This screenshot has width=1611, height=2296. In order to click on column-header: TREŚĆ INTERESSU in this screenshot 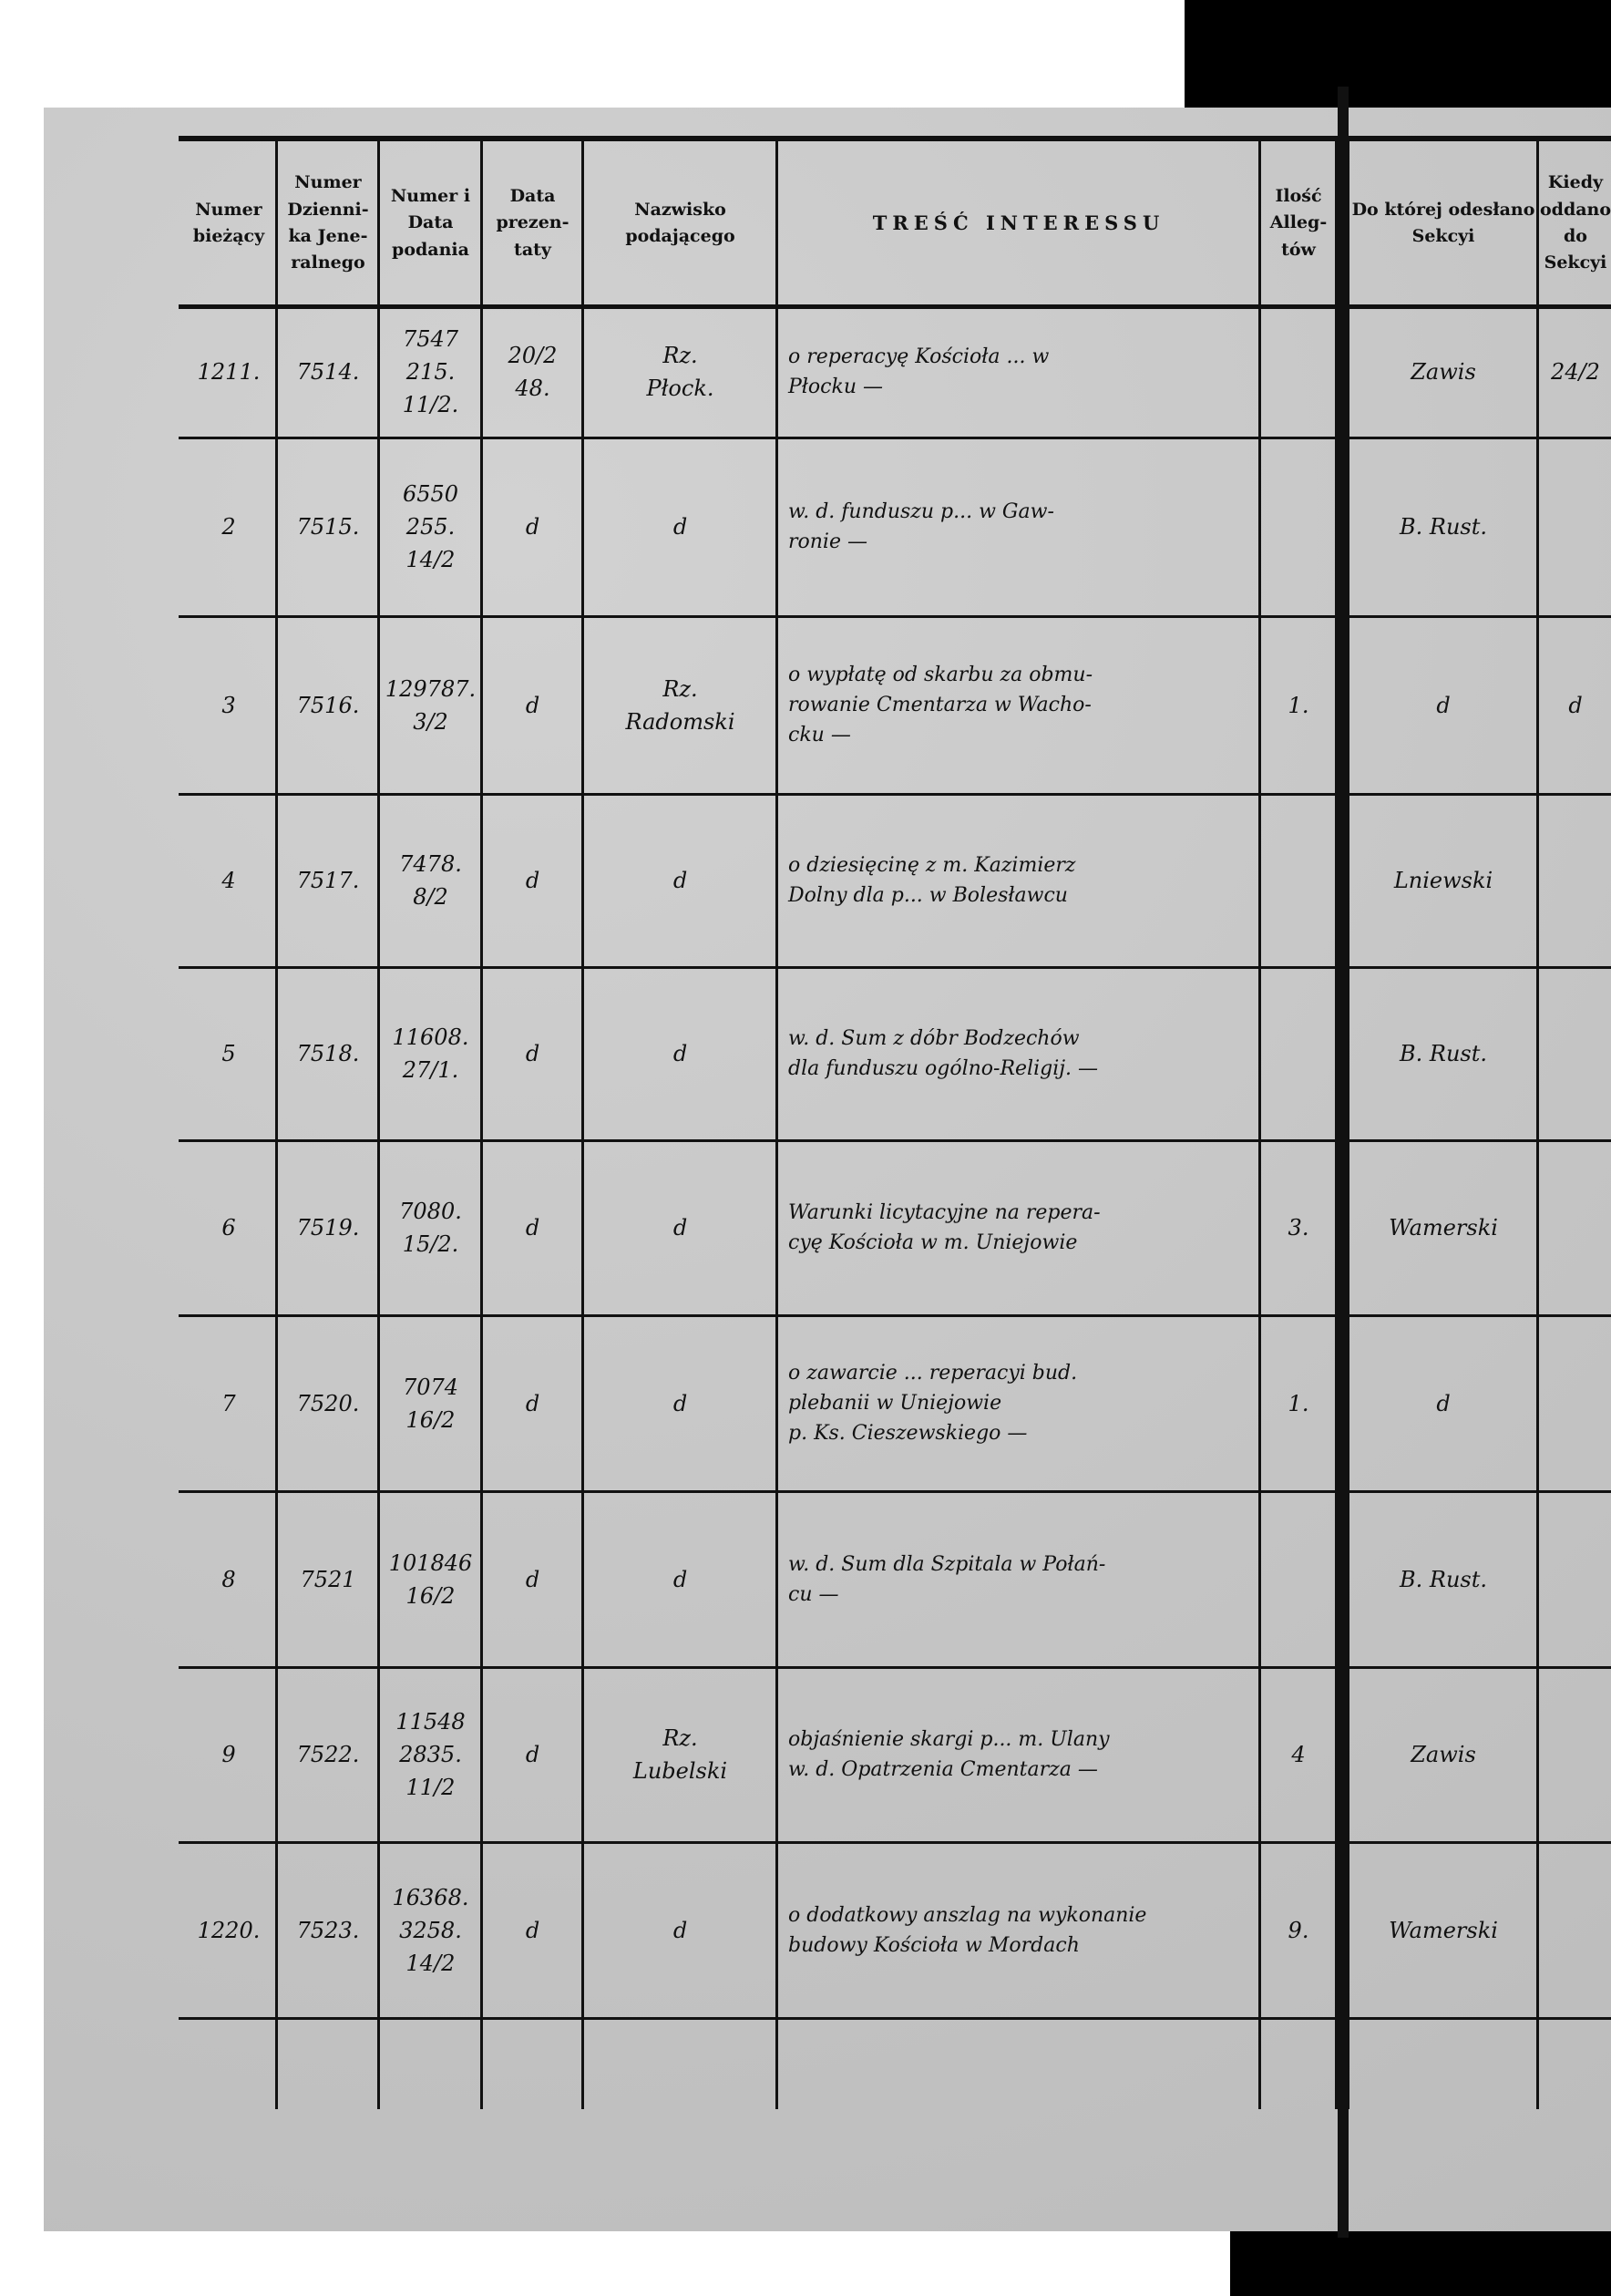, I will do `click(1018, 222)`.